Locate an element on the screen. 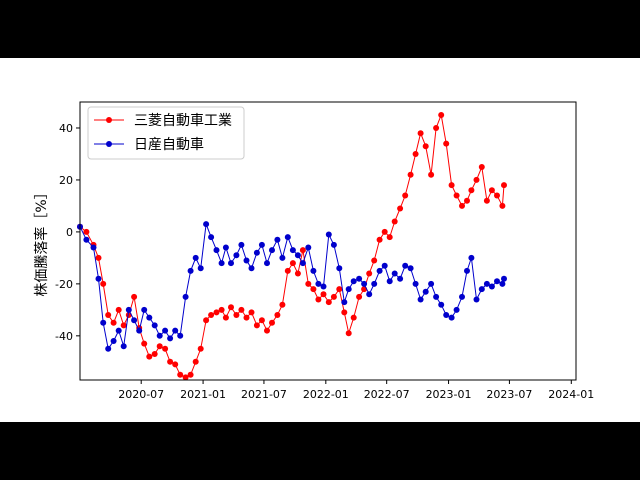 The height and width of the screenshot is (480, 640). legend-label-nissan: 日産自動車 is located at coordinates (169, 144).